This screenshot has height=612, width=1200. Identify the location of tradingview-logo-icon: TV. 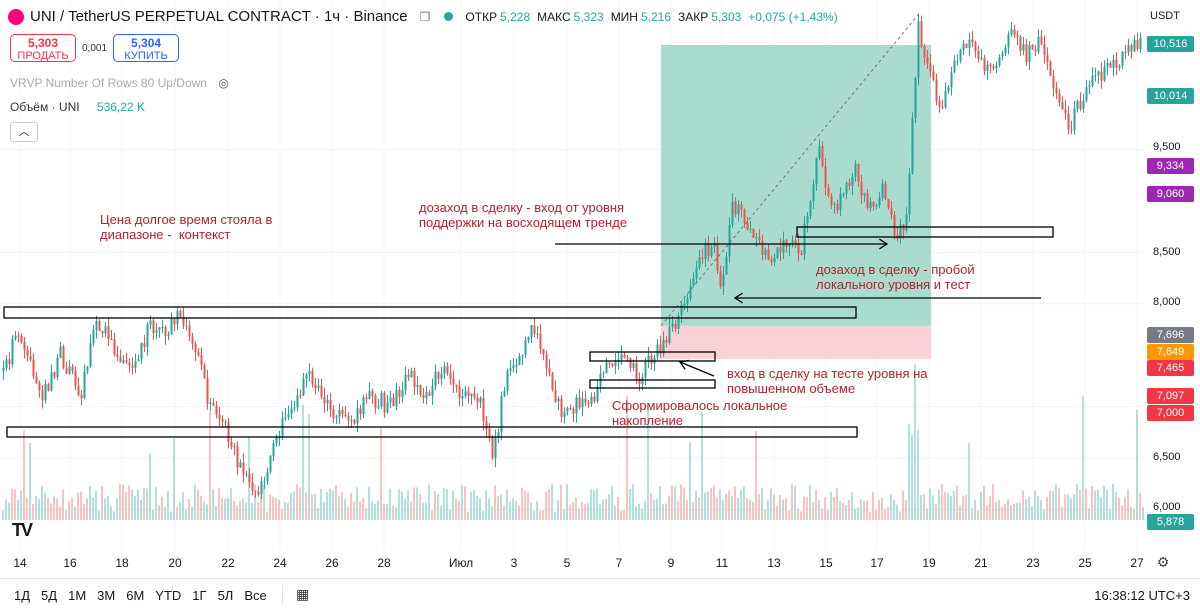
(22, 530).